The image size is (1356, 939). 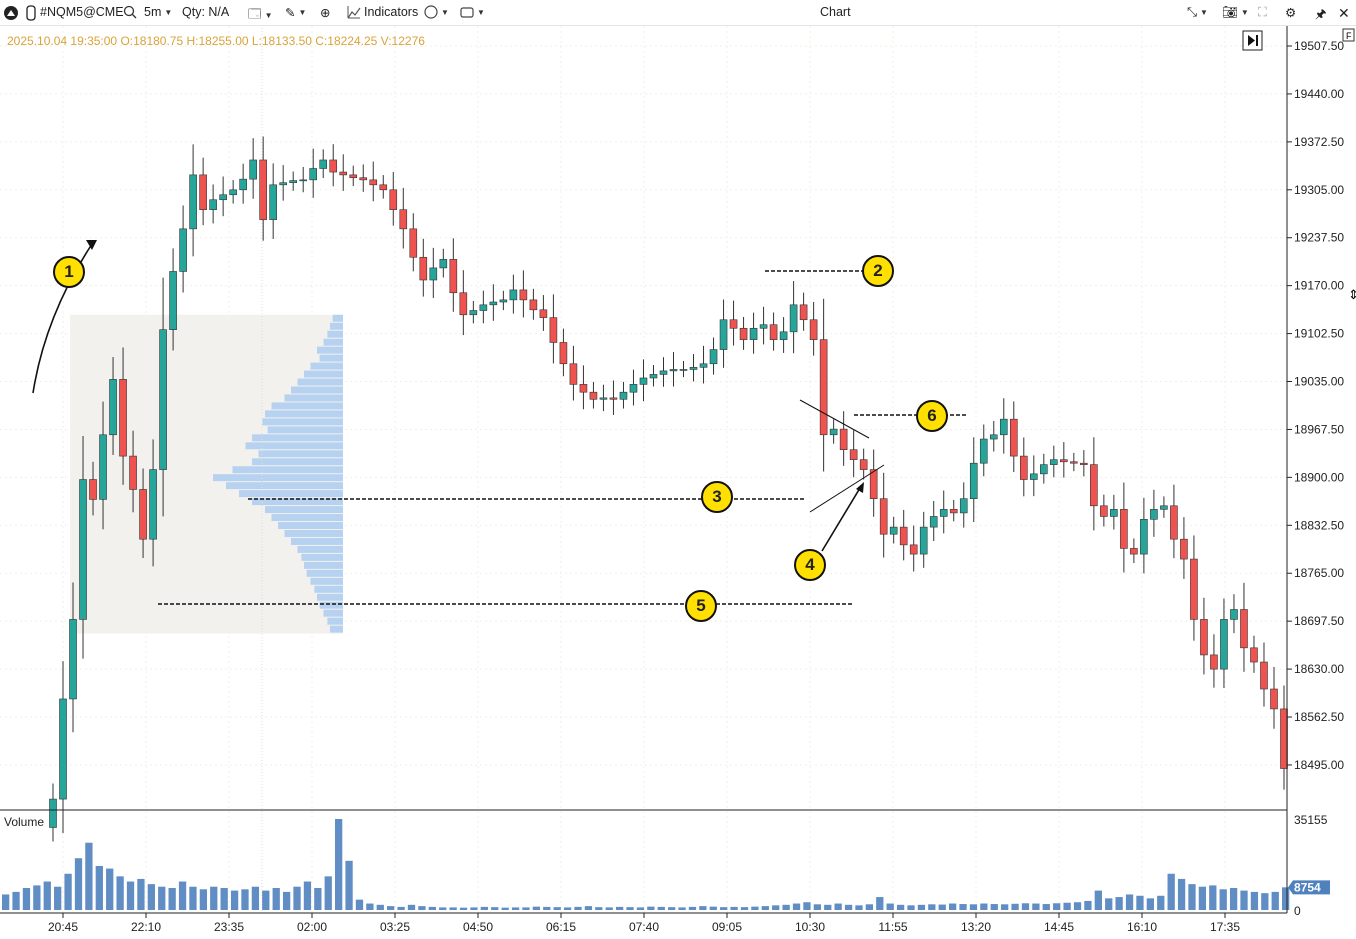 What do you see at coordinates (932, 416) in the screenshot?
I see `annotation-6: 6` at bounding box center [932, 416].